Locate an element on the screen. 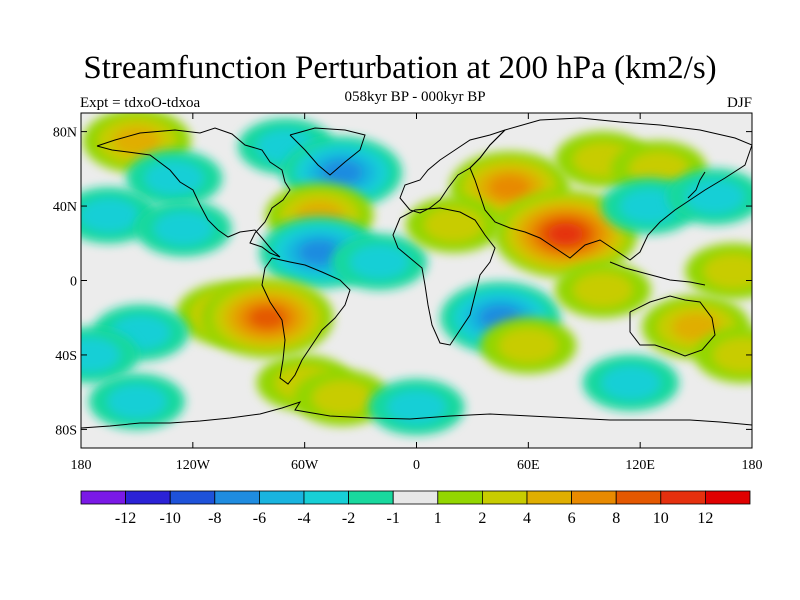 The height and width of the screenshot is (600, 800). coastline-asia is located at coordinates (610, 189).